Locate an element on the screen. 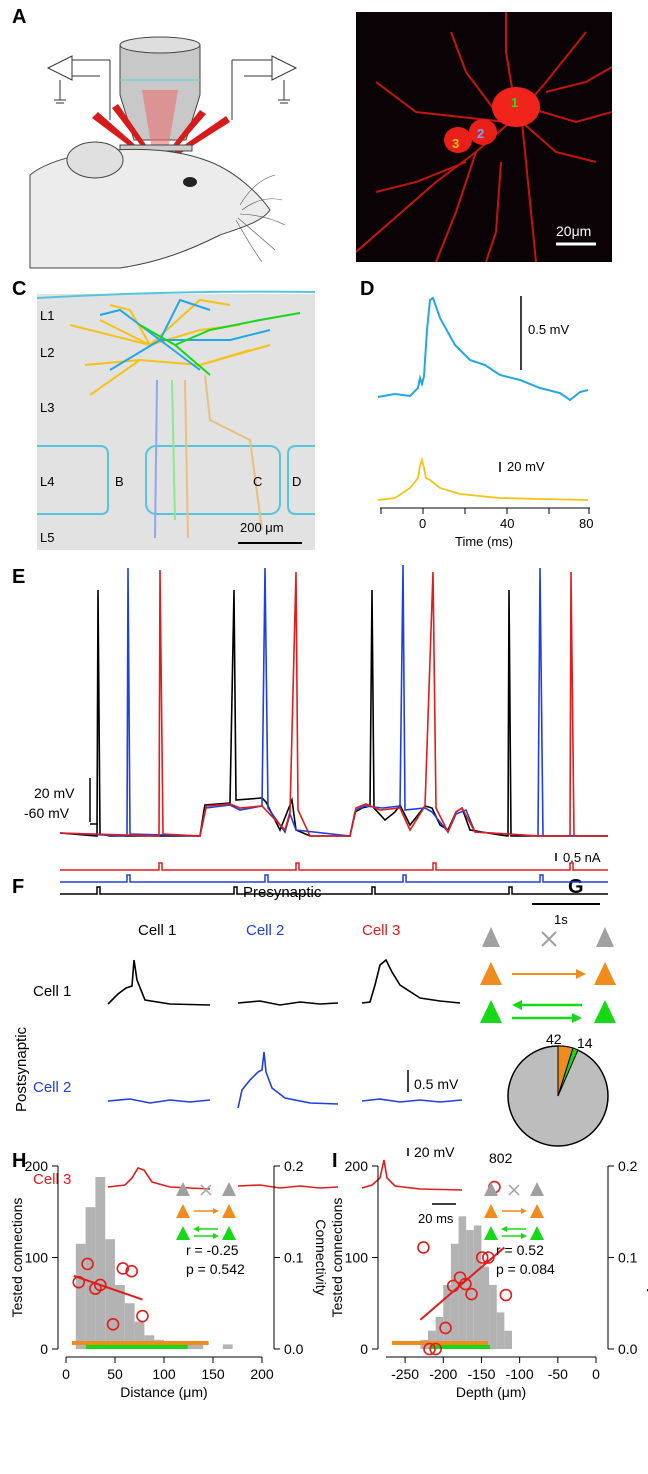 This screenshot has width=648, height=1474. legend-inset is located at coordinates (514, 1211).